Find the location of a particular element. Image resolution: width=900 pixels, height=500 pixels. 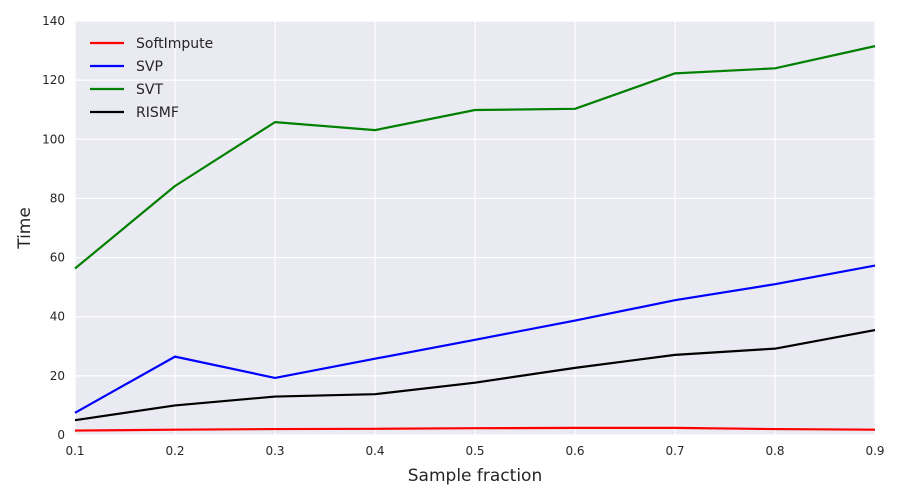

y-tick-label: 20 is located at coordinates (57, 376).